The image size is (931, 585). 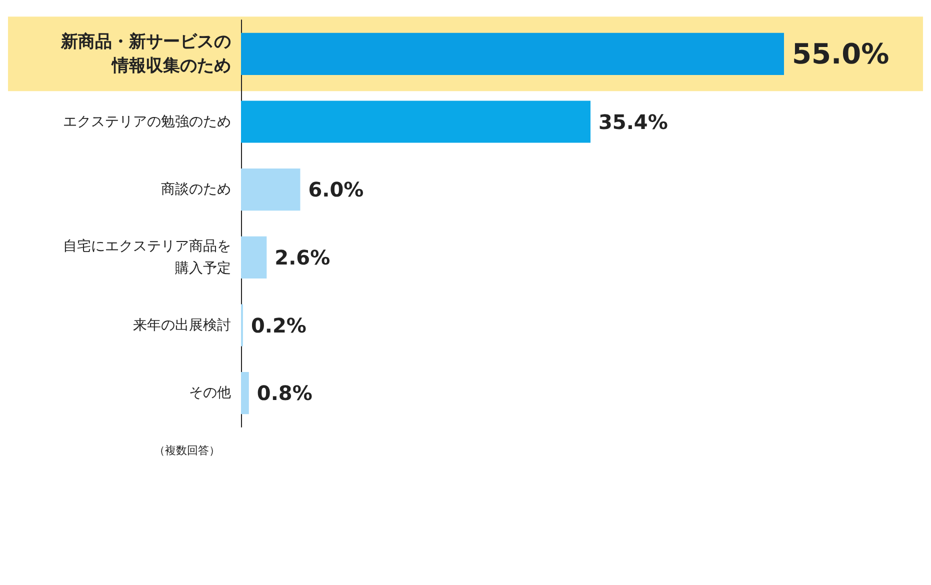 What do you see at coordinates (145, 54) in the screenshot?
I see `y-tick-label: 新商品・新サービスの情報収集のため` at bounding box center [145, 54].